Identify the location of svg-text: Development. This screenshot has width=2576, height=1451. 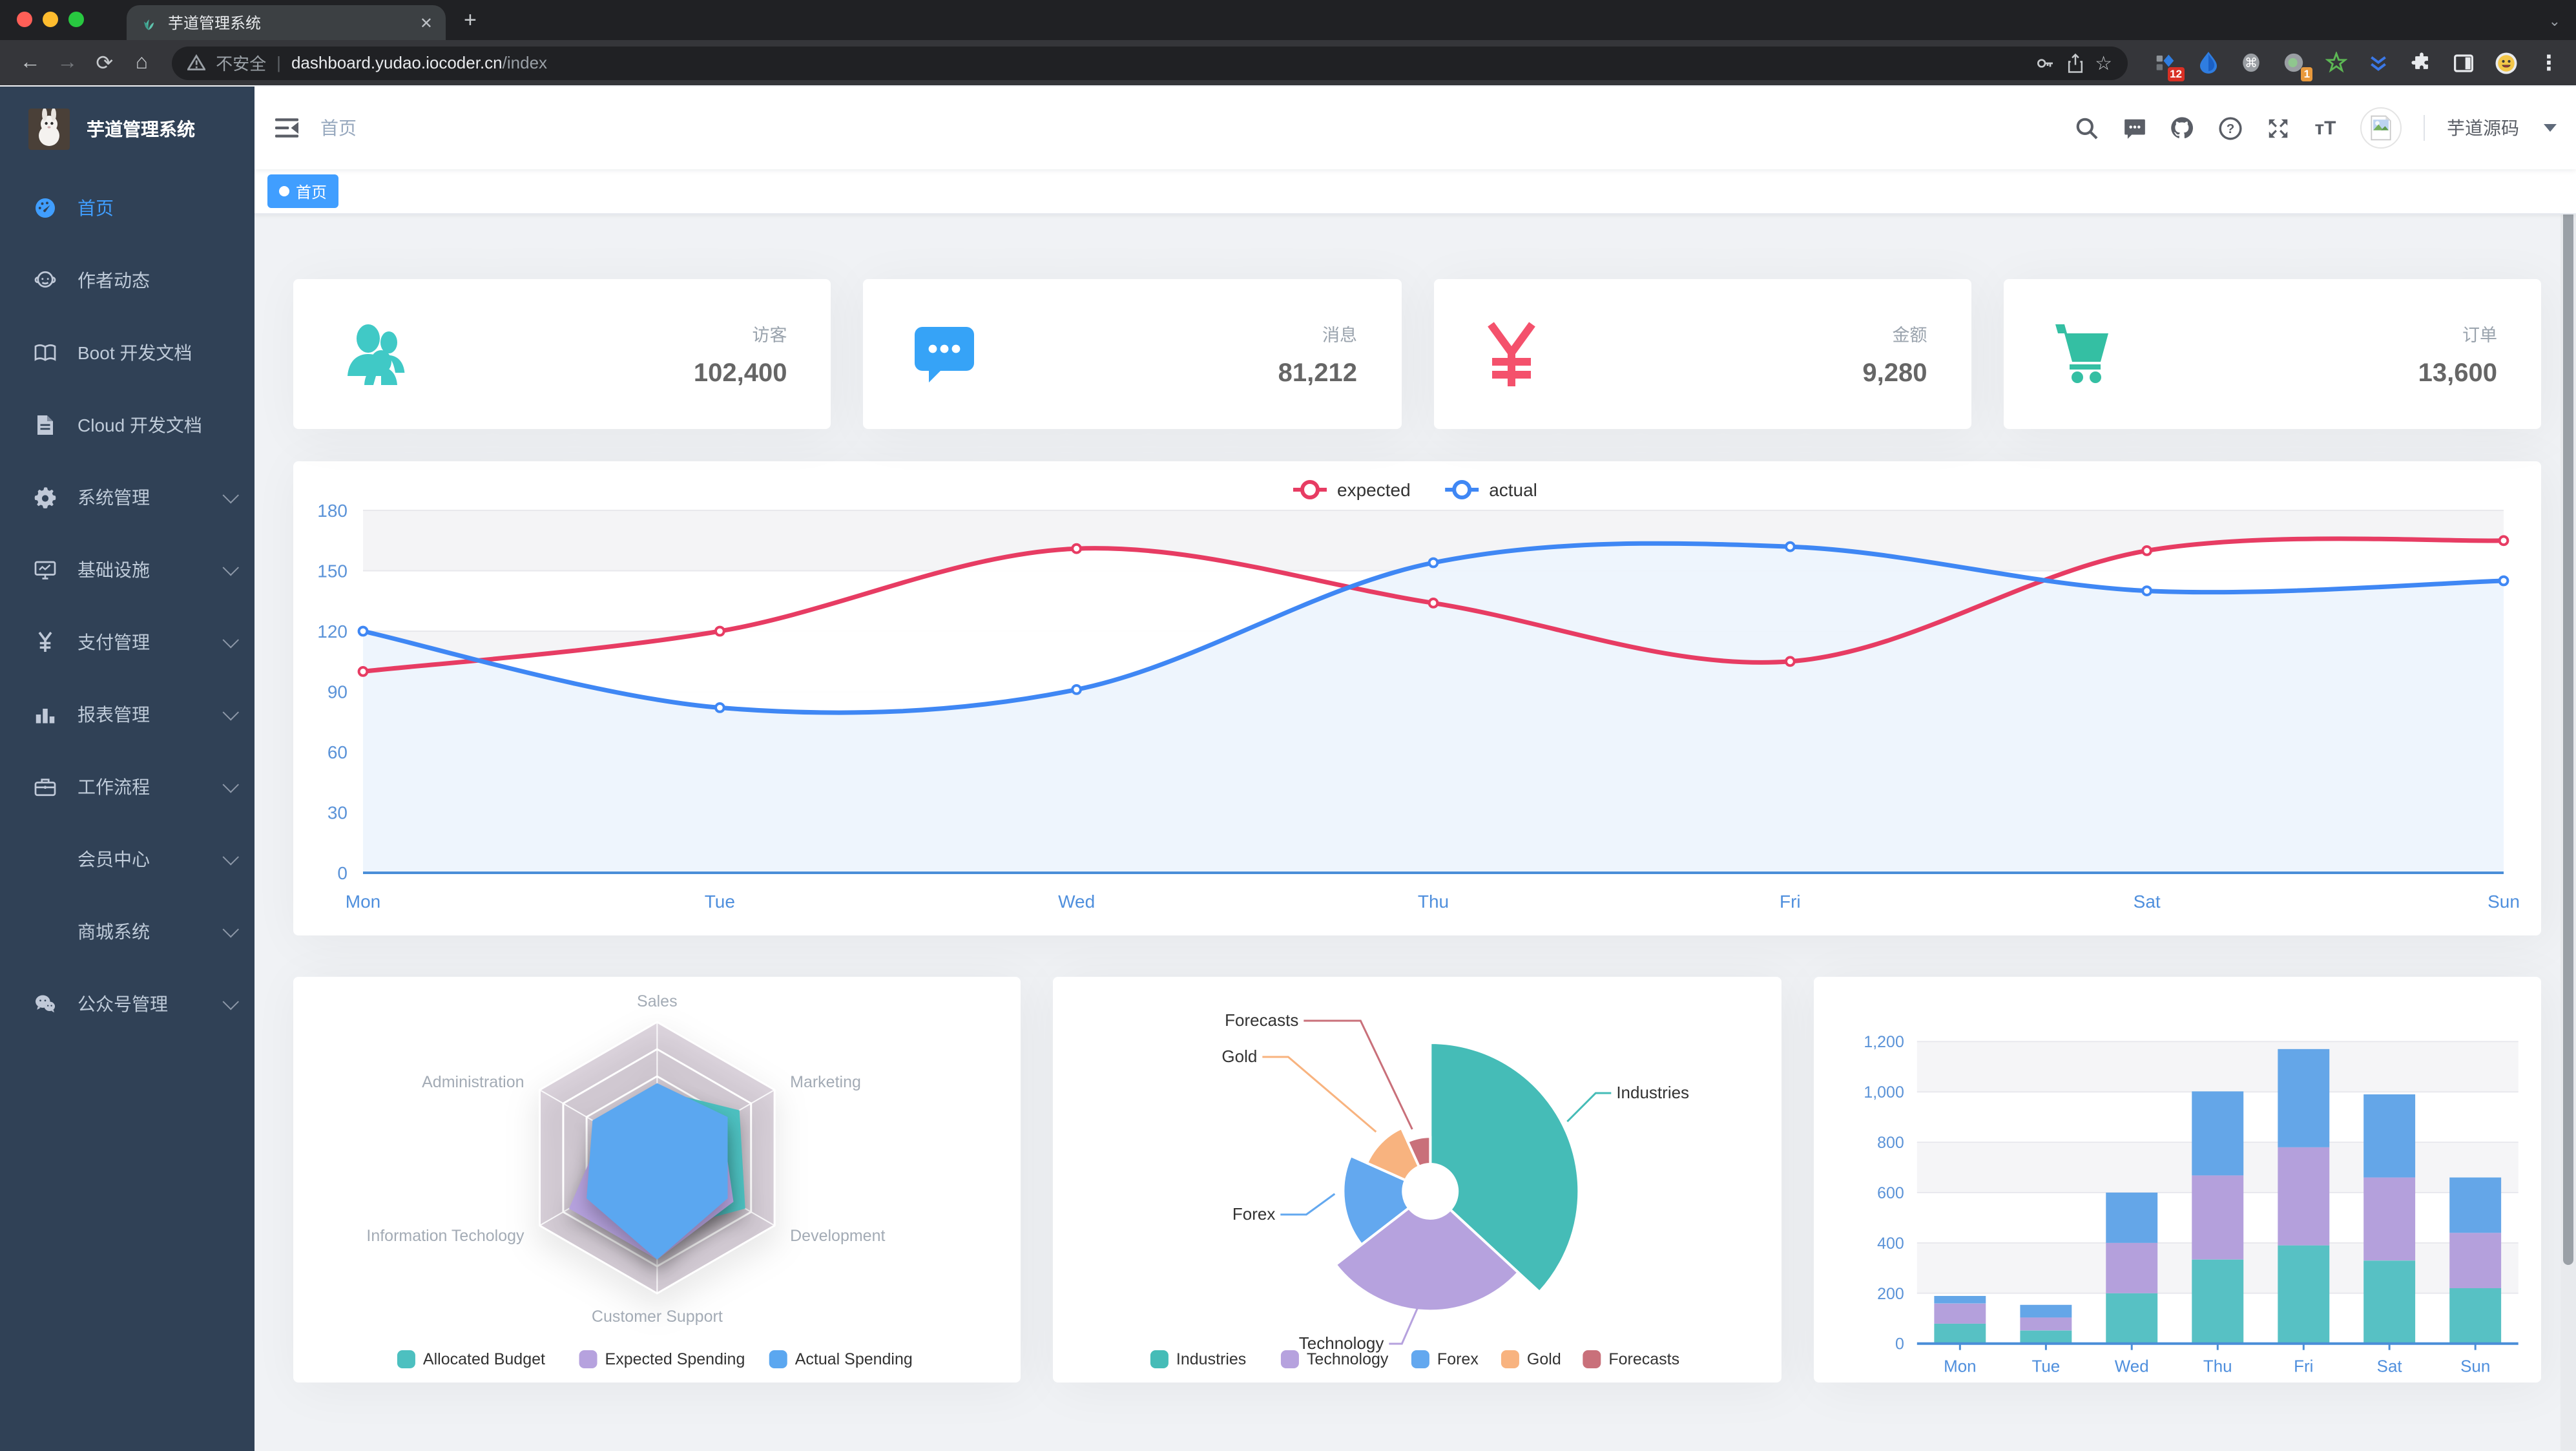
(837, 1236).